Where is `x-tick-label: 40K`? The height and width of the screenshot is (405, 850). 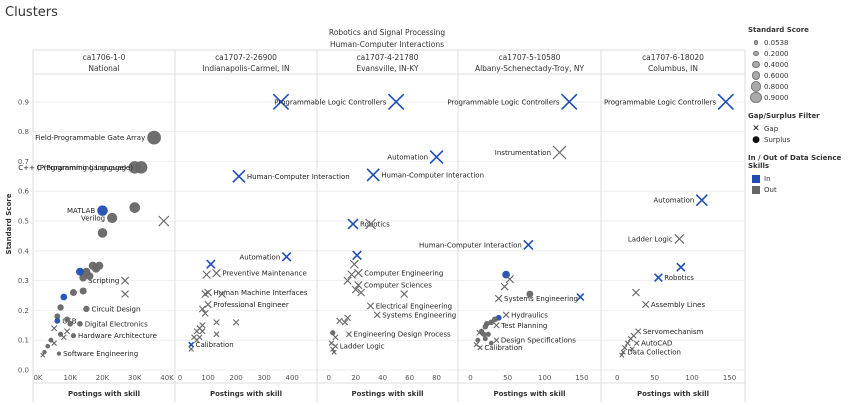
x-tick-label: 40K is located at coordinates (167, 378).